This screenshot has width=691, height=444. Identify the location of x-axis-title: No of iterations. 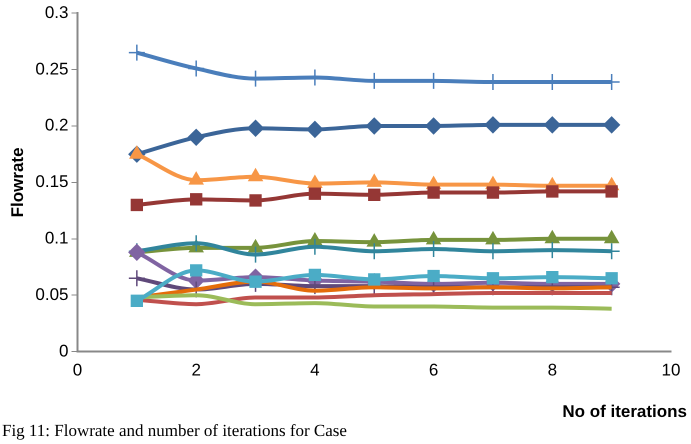
(624, 412).